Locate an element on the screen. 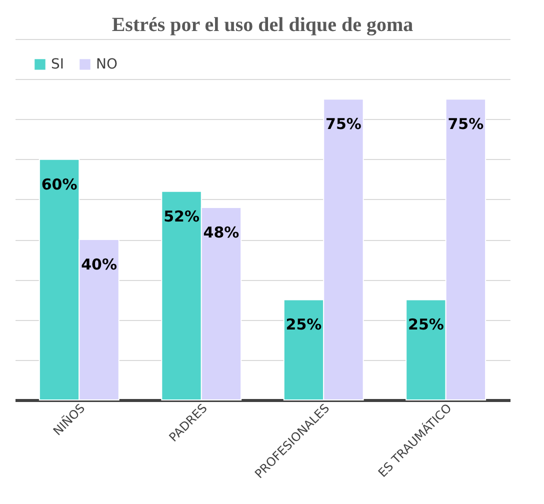  chart-title: Estrés por el uso del dique de goma is located at coordinates (263, 25).